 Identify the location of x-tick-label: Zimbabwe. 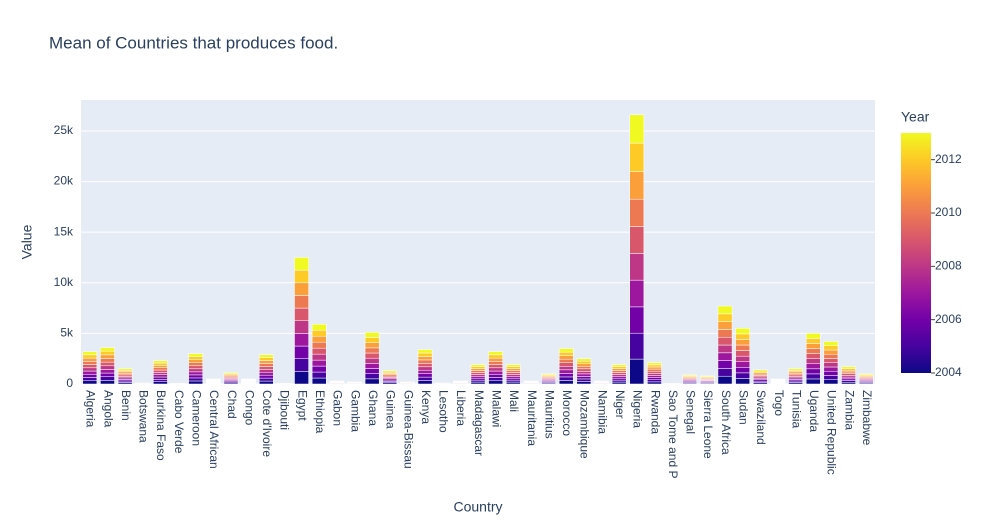
(867, 418).